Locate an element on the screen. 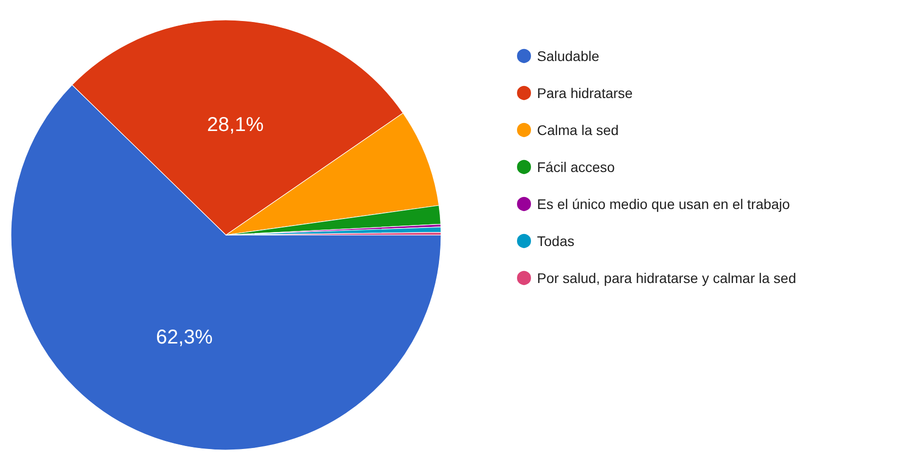 Image resolution: width=910 pixels, height=453 pixels. legend-label: Para hidratarse is located at coordinates (585, 93).